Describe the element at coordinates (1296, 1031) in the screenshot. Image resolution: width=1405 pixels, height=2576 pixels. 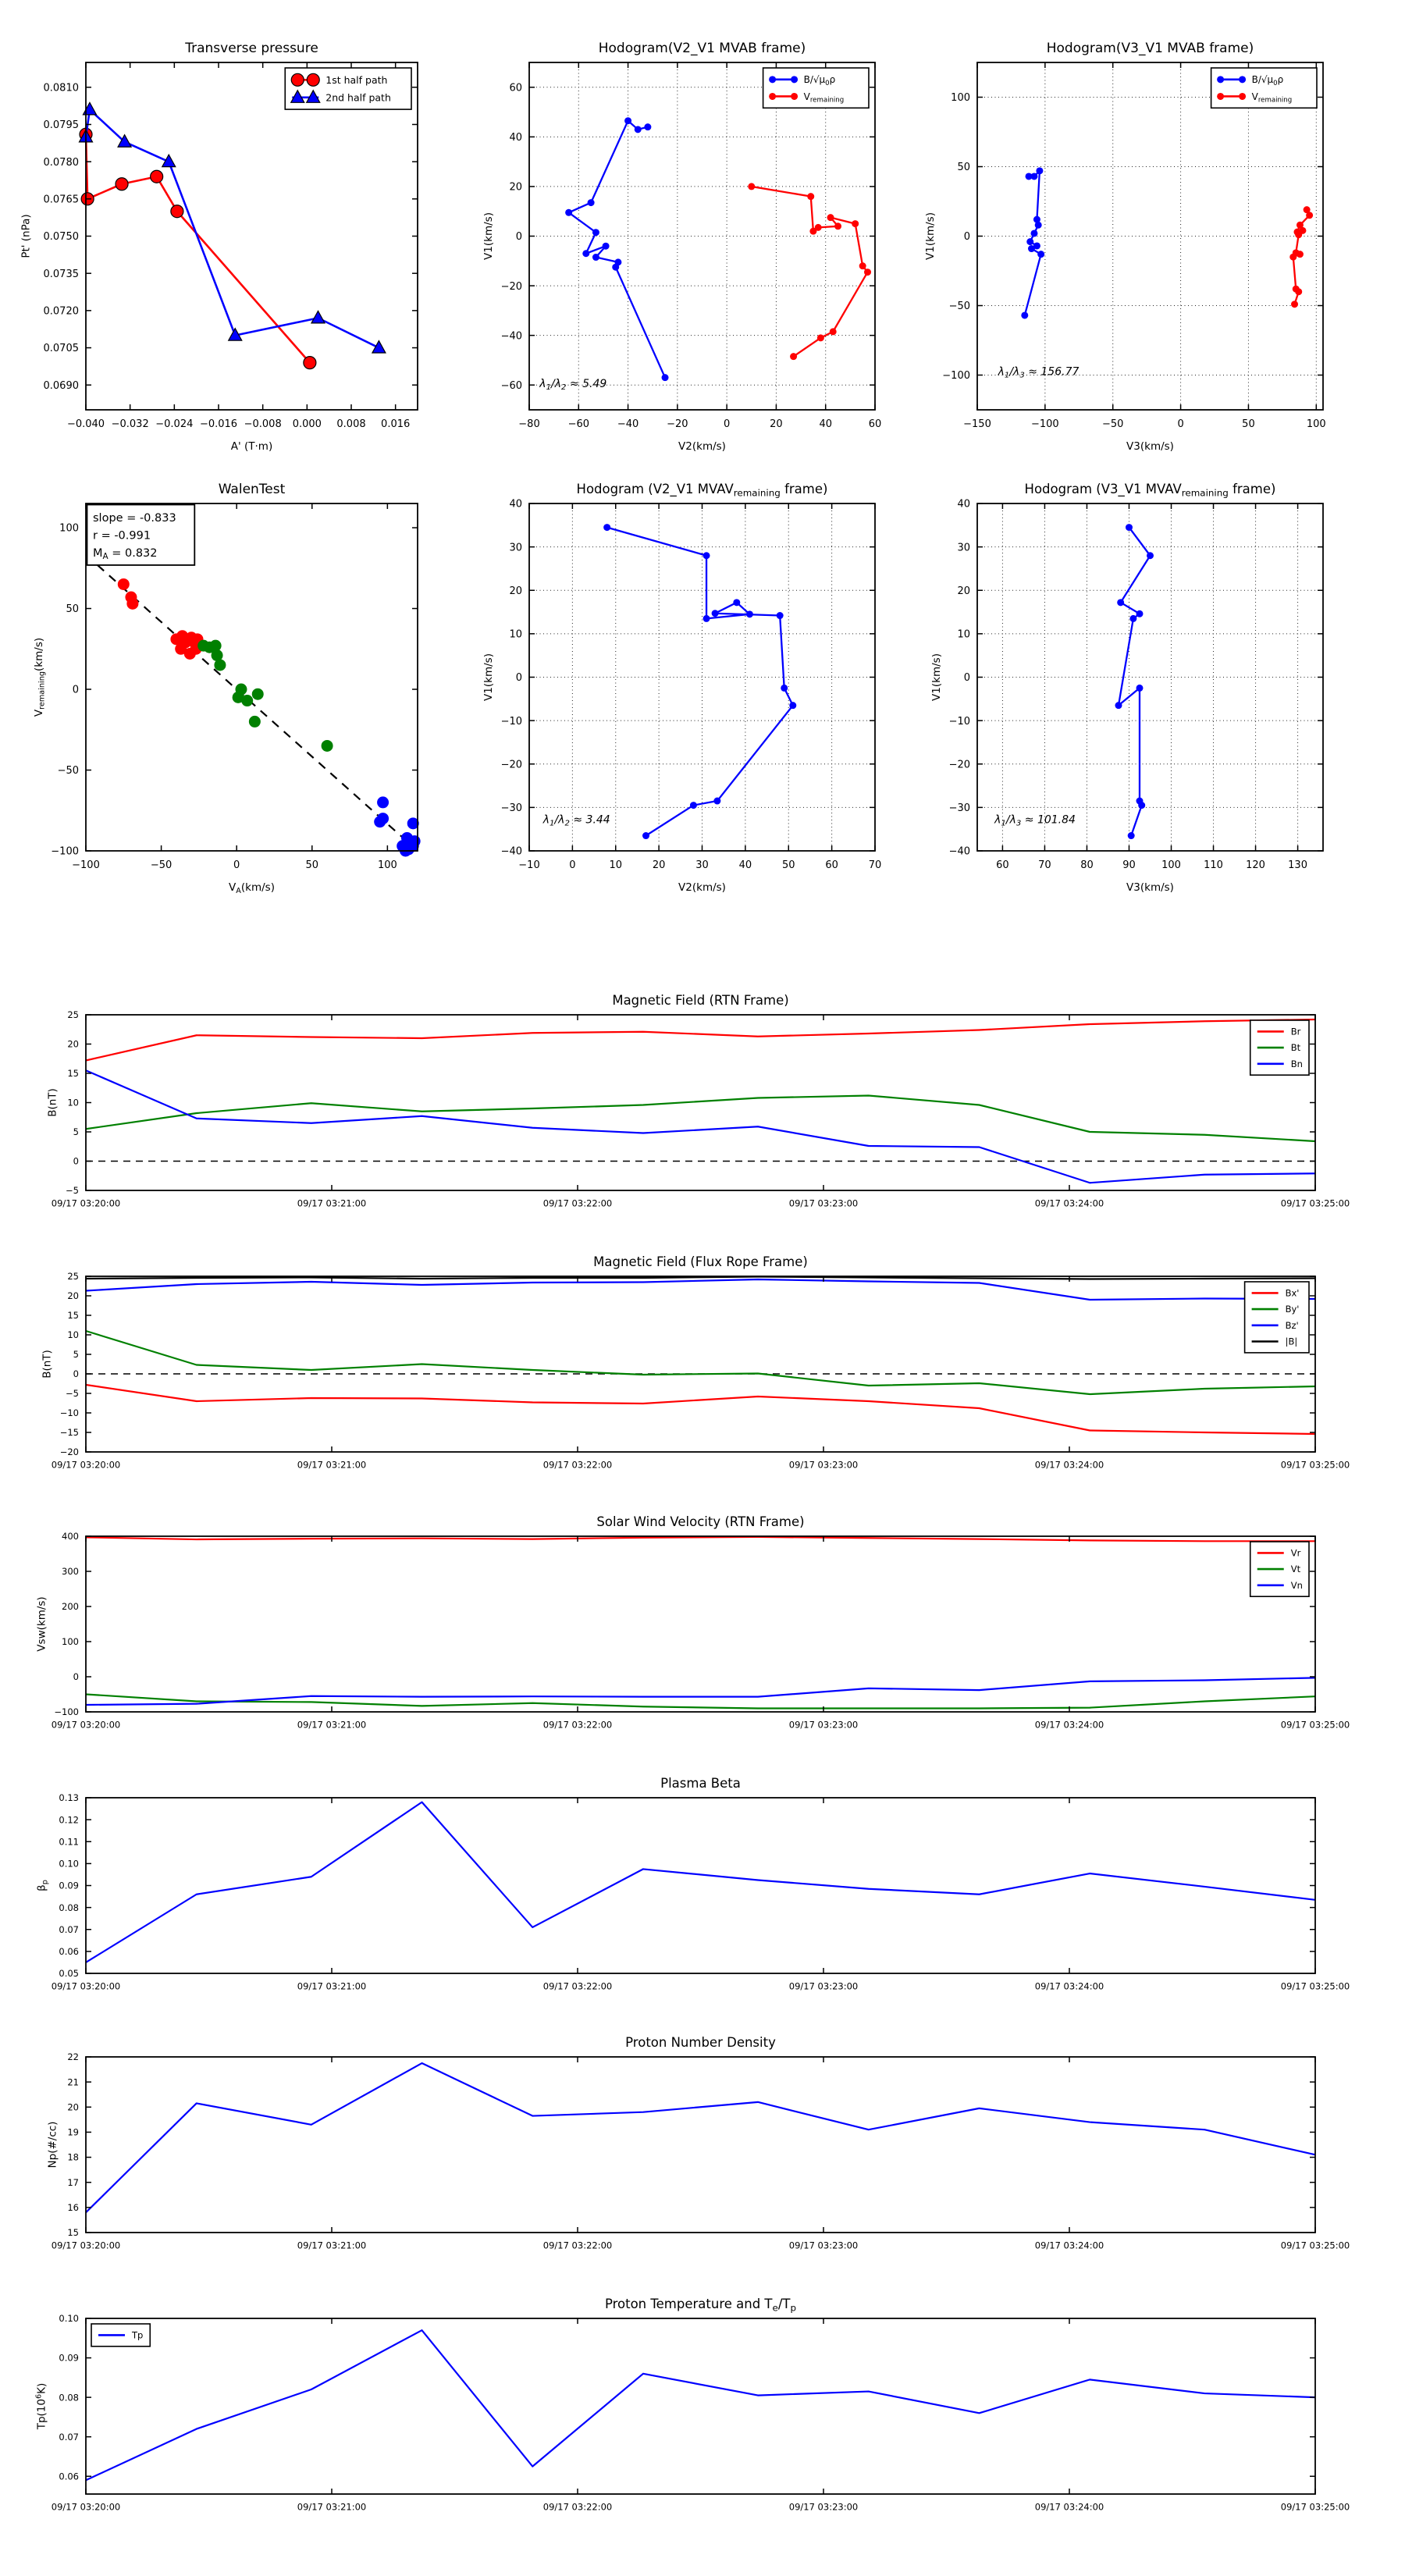
I see `svg-text: Br` at that location.